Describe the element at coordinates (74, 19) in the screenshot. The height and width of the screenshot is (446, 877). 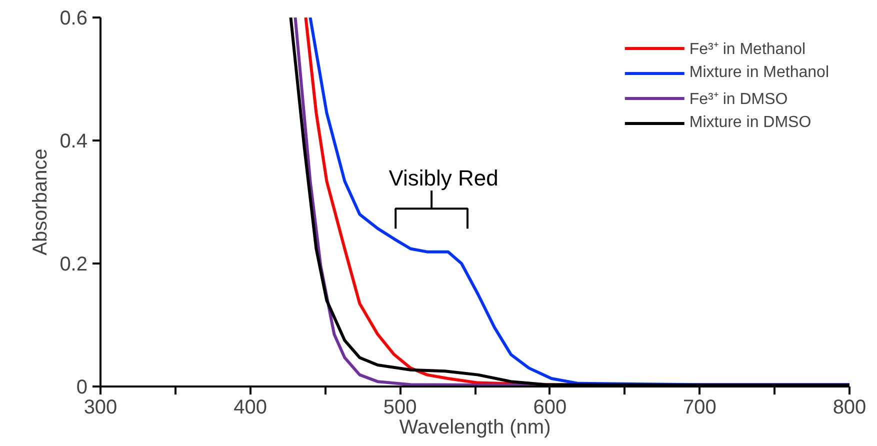
I see `y-tick-label: 0.6` at that location.